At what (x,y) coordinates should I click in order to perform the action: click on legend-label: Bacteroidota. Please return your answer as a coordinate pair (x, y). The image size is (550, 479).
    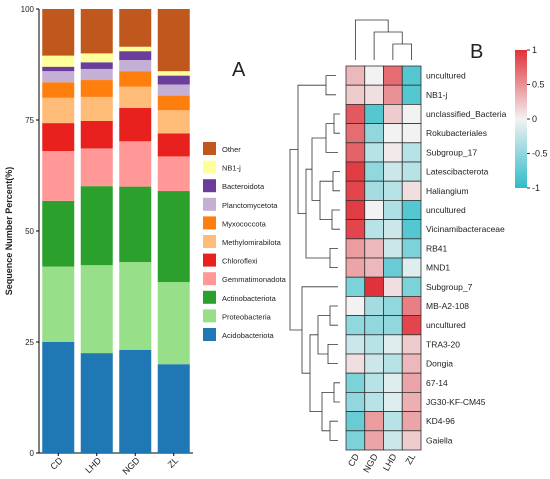
    Looking at the image, I should click on (243, 186).